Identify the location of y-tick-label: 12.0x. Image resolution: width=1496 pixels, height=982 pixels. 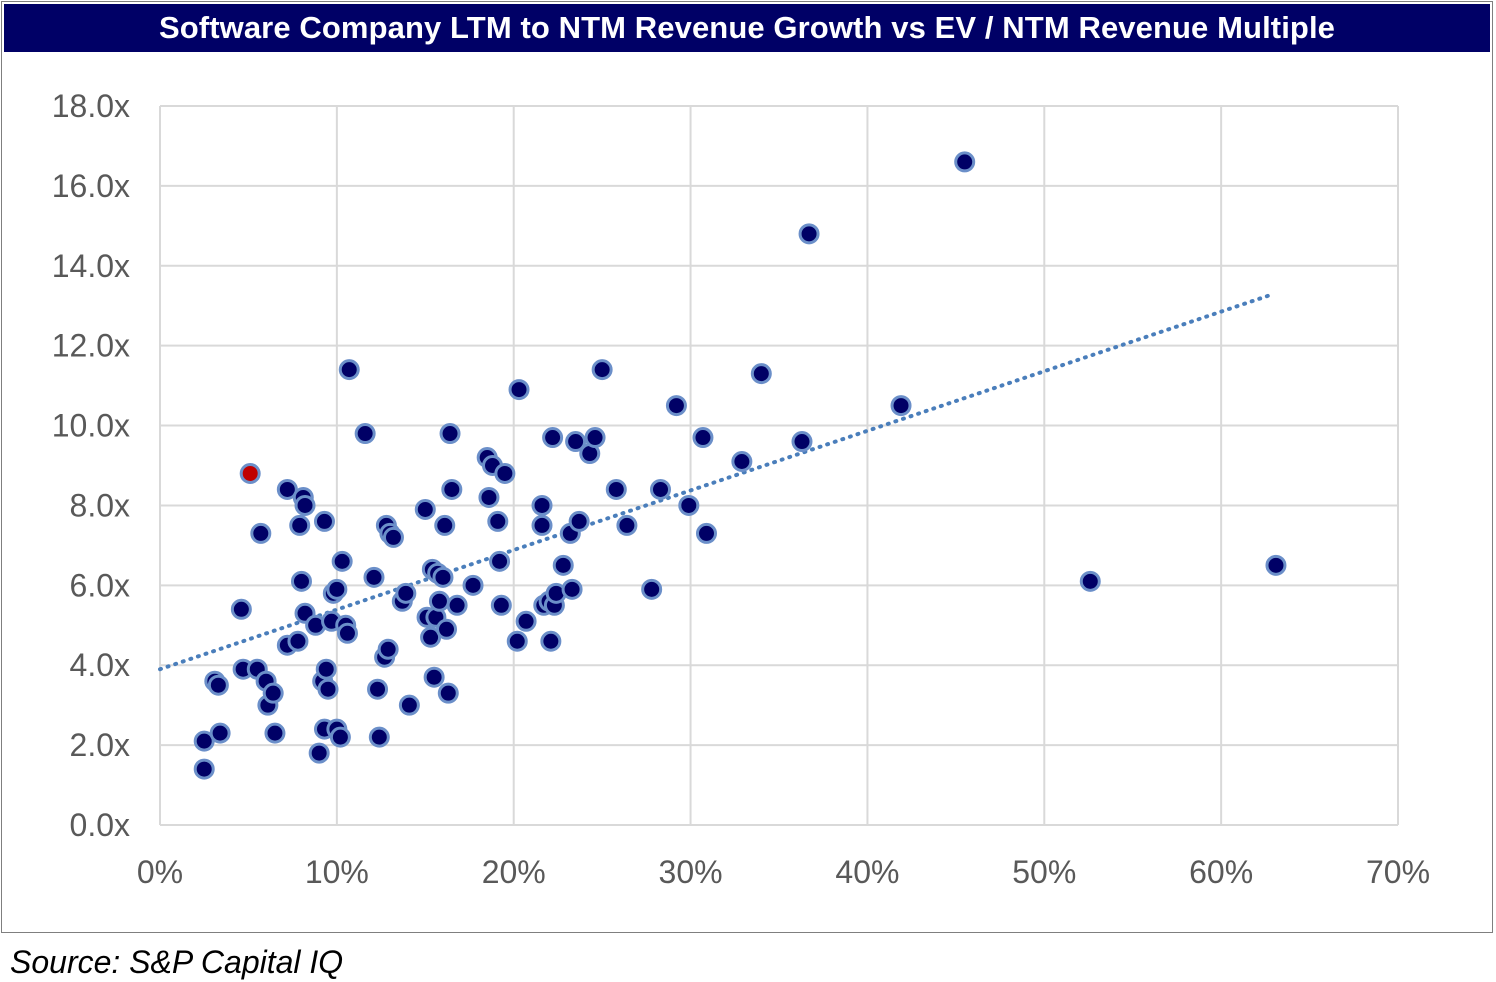
(91, 346).